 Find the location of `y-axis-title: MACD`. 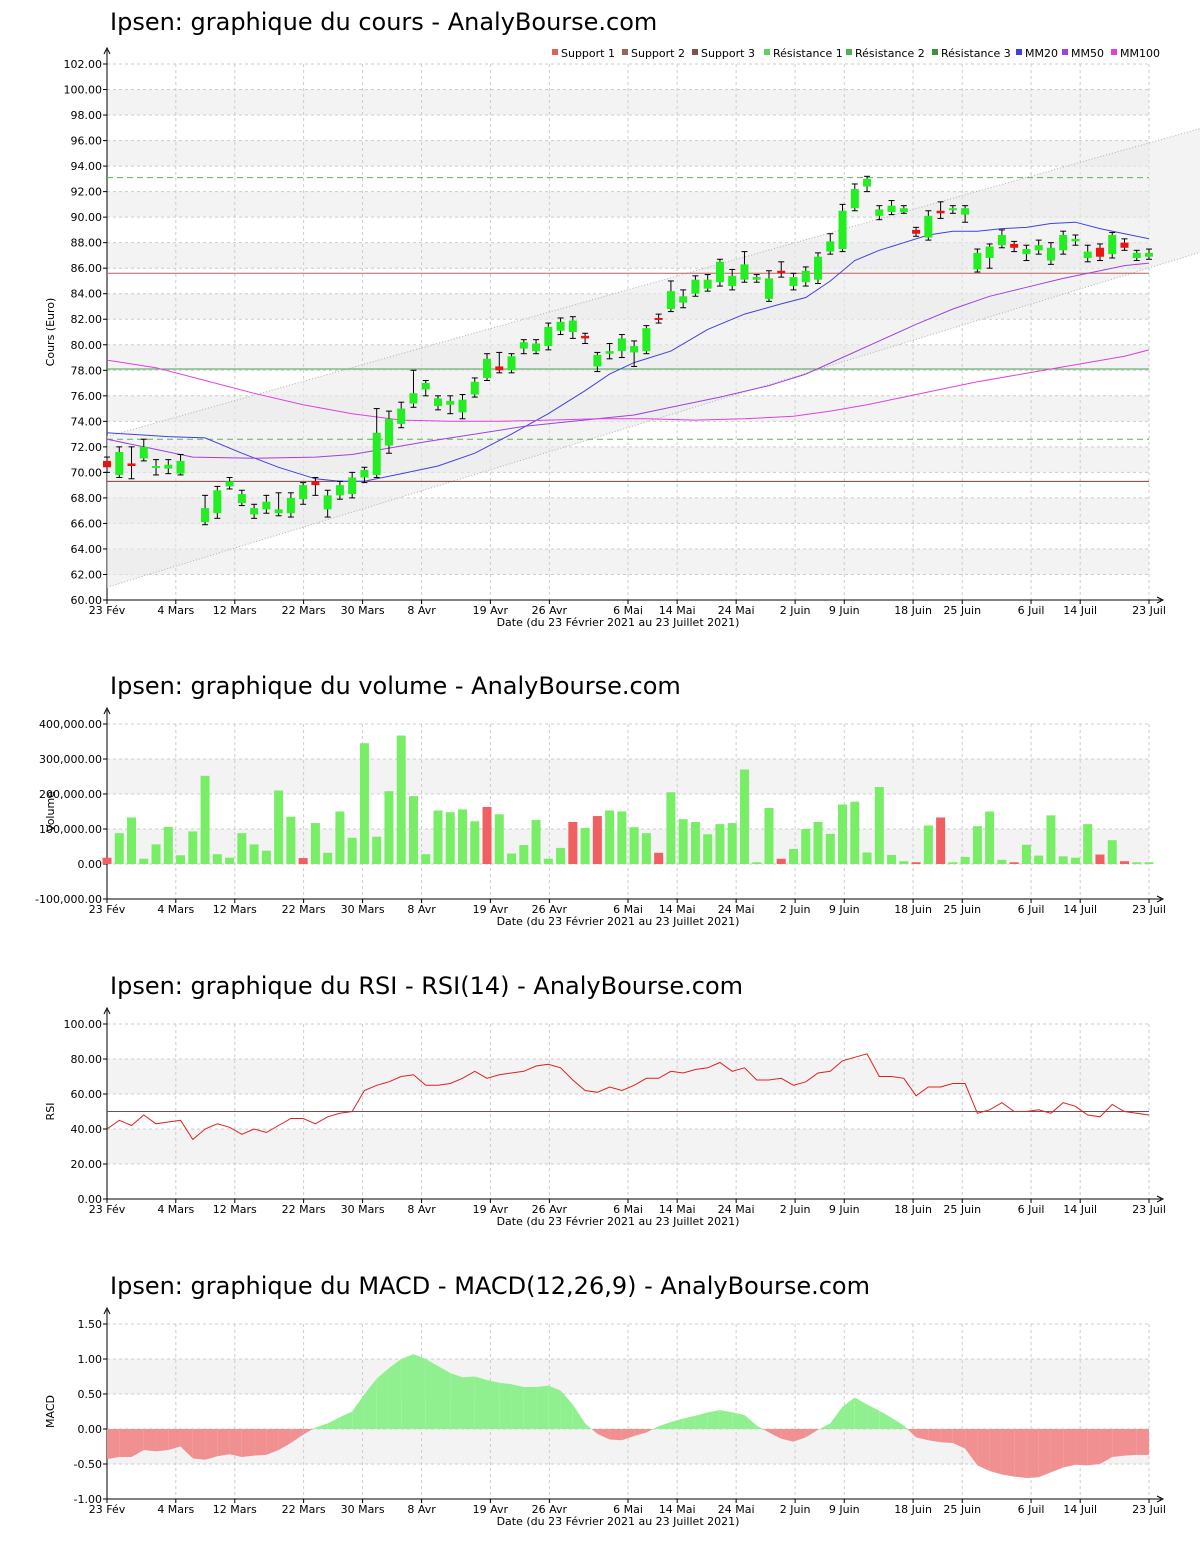

y-axis-title: MACD is located at coordinates (50, 1411).